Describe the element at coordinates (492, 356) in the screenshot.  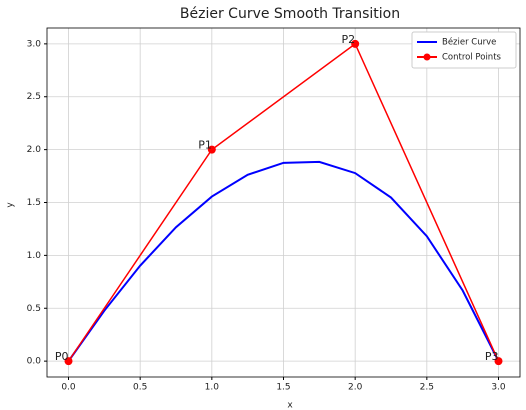
I see `annotation: P3` at that location.